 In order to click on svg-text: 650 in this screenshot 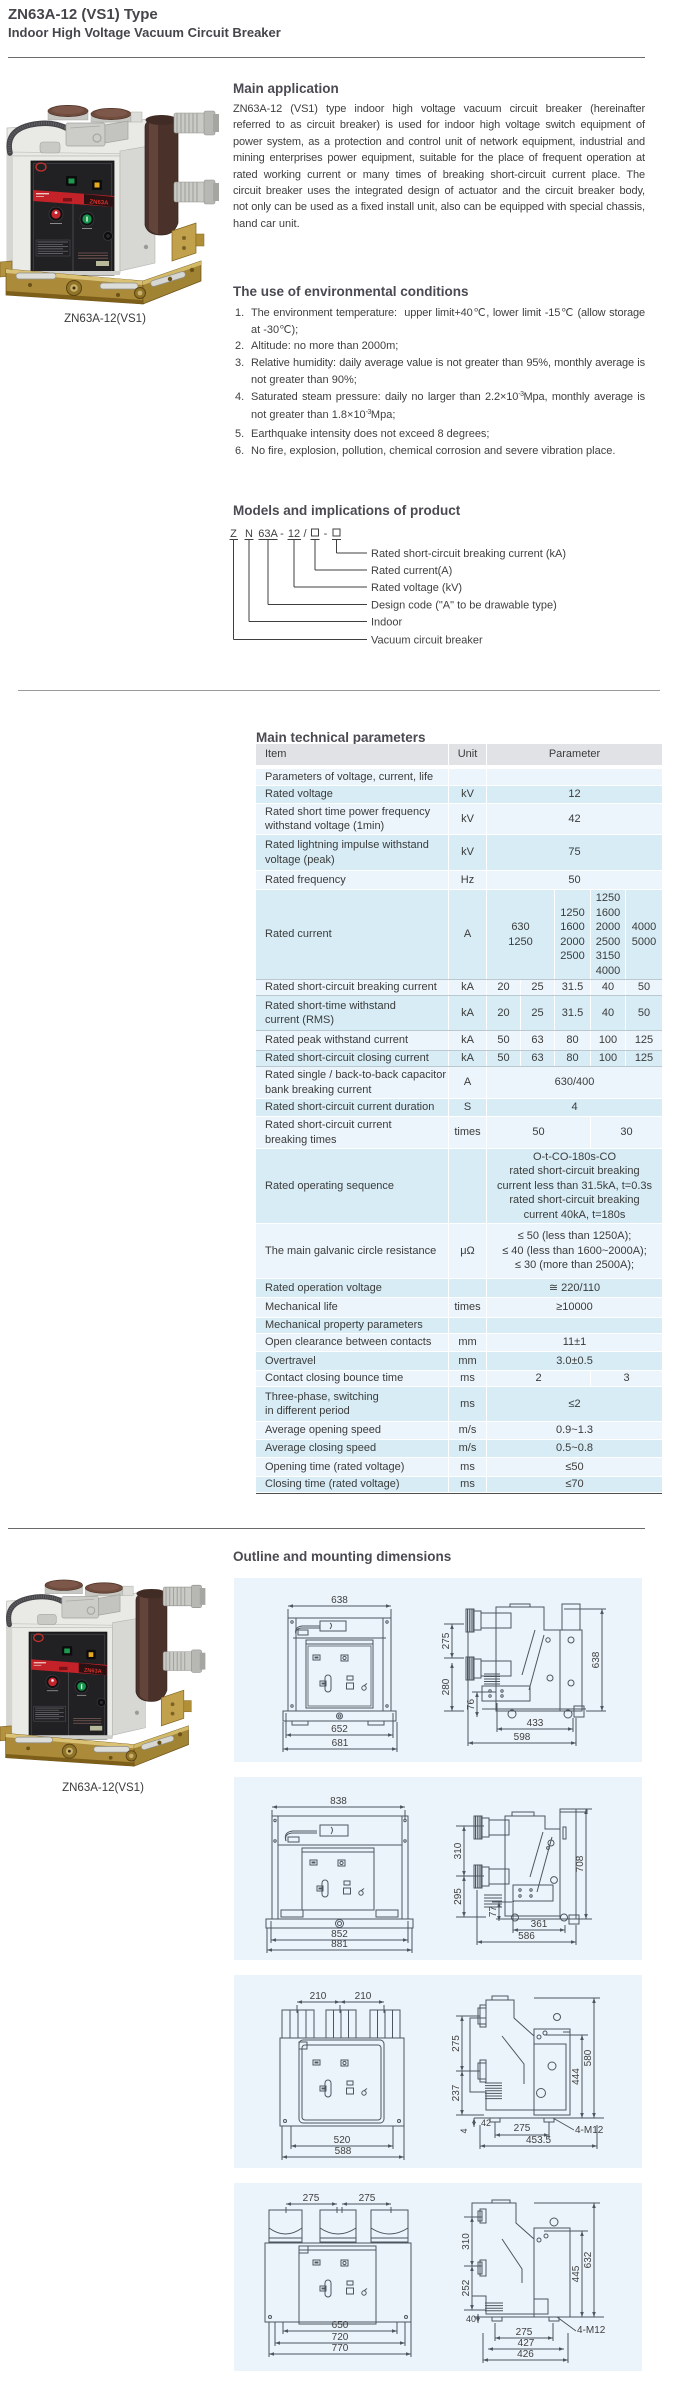, I will do `click(340, 2325)`.